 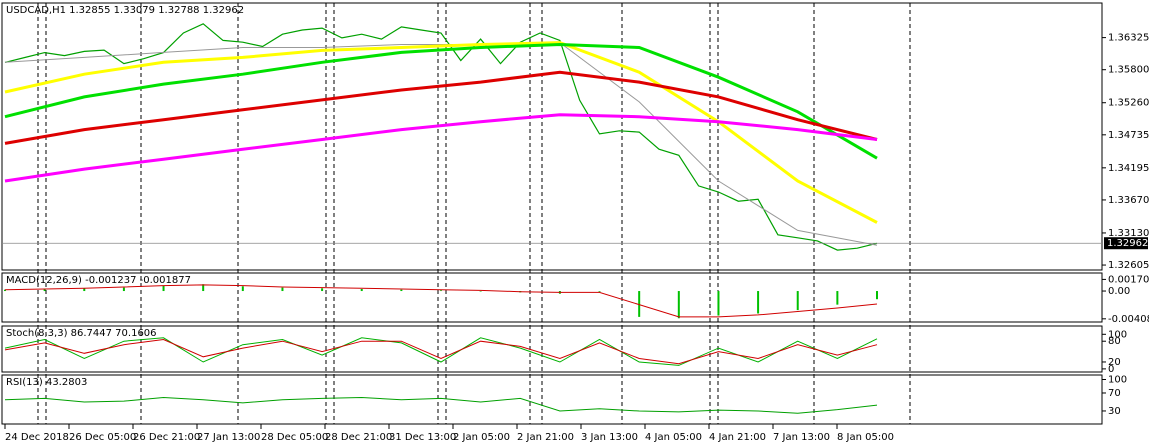 I want to click on y-tick-label: -0.004083, so click(x=1128, y=319).